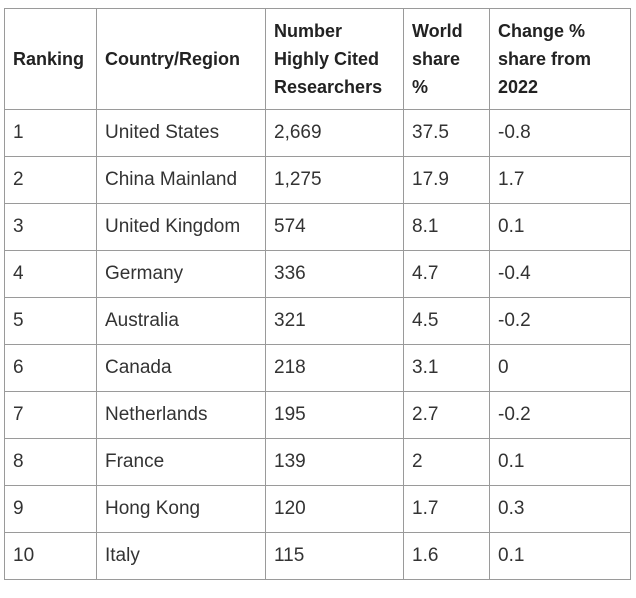 The image size is (636, 598). Describe the element at coordinates (334, 227) in the screenshot. I see `cell-researchers: 574` at that location.